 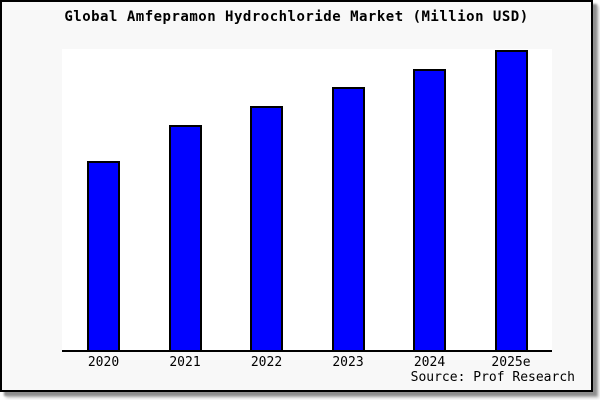 I want to click on x-tick-label: 2022, so click(x=266, y=362).